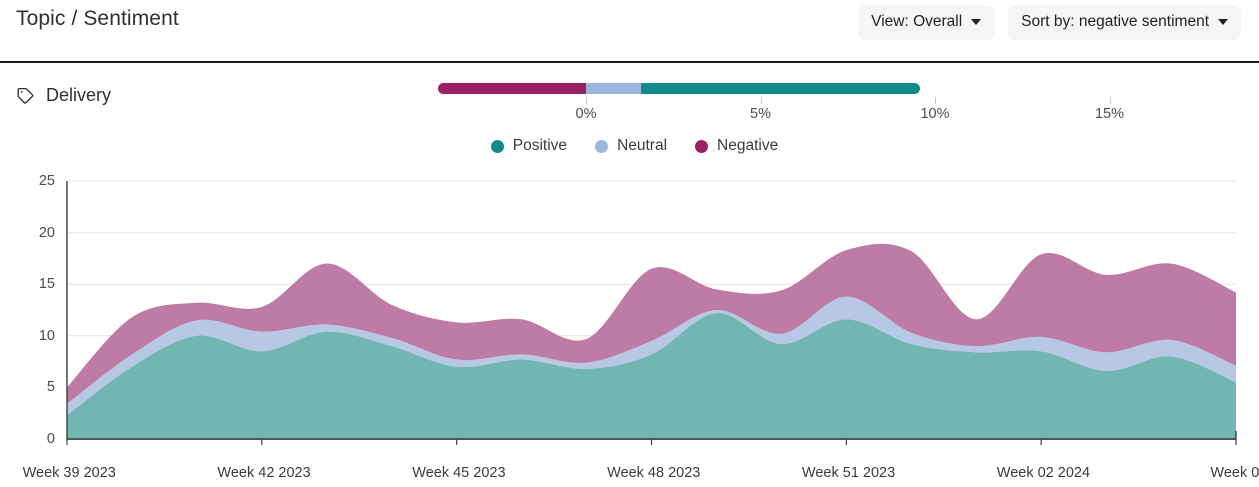 The width and height of the screenshot is (1259, 487). I want to click on x-axis-tick-label: Week 45 2023, so click(459, 473).